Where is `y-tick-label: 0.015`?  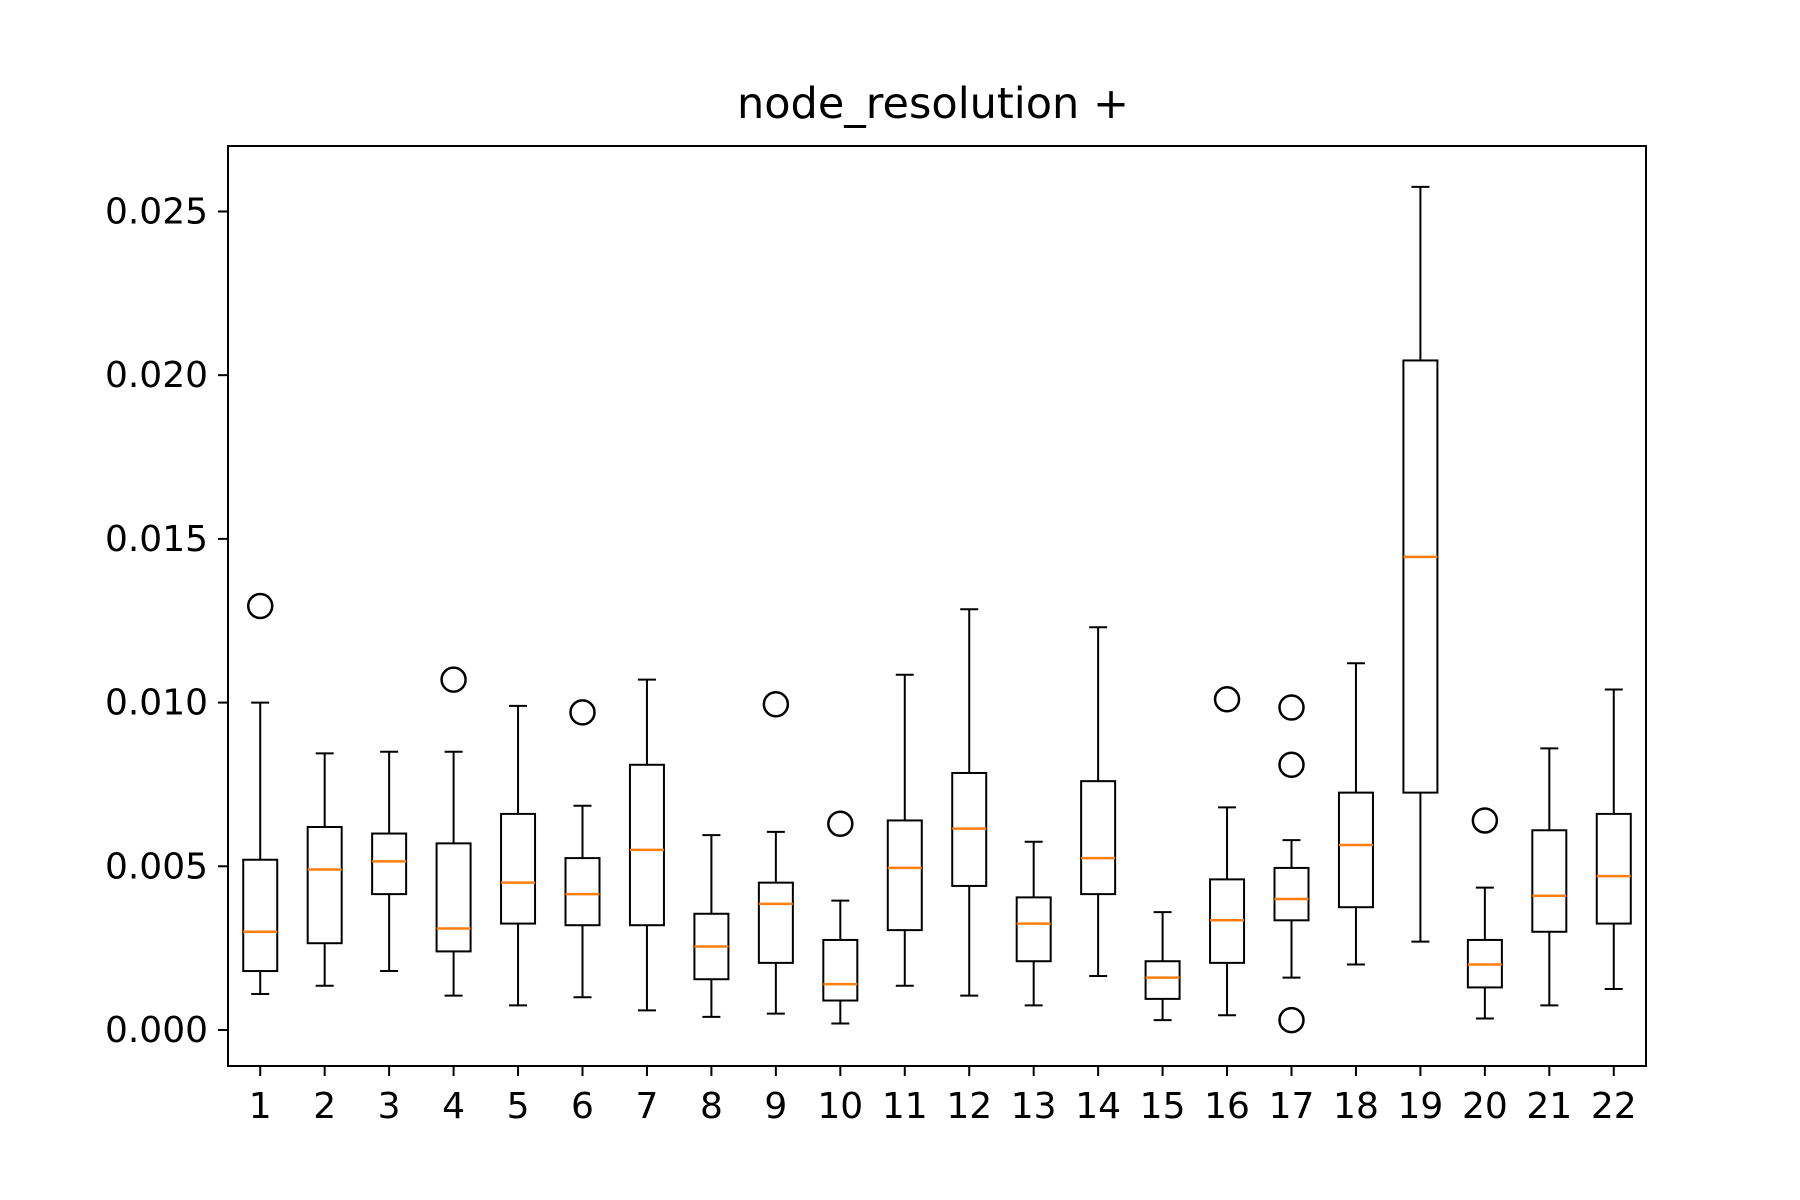 y-tick-label: 0.015 is located at coordinates (156, 539).